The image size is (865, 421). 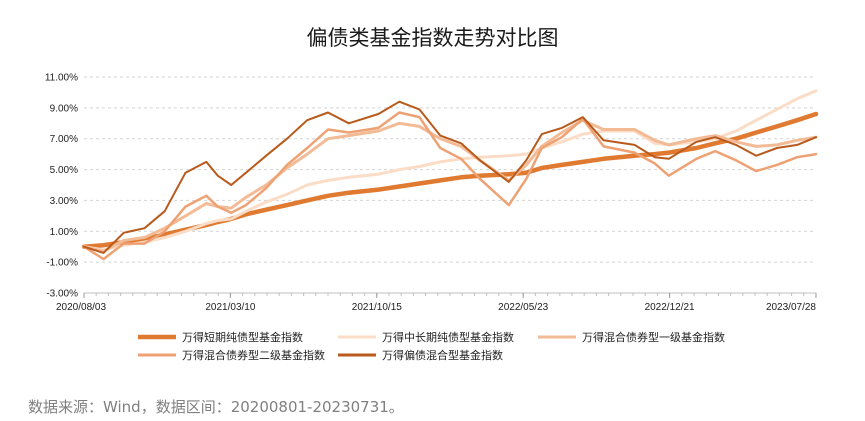 What do you see at coordinates (523, 307) in the screenshot?
I see `x-tick-label: 2022/05/23` at bounding box center [523, 307].